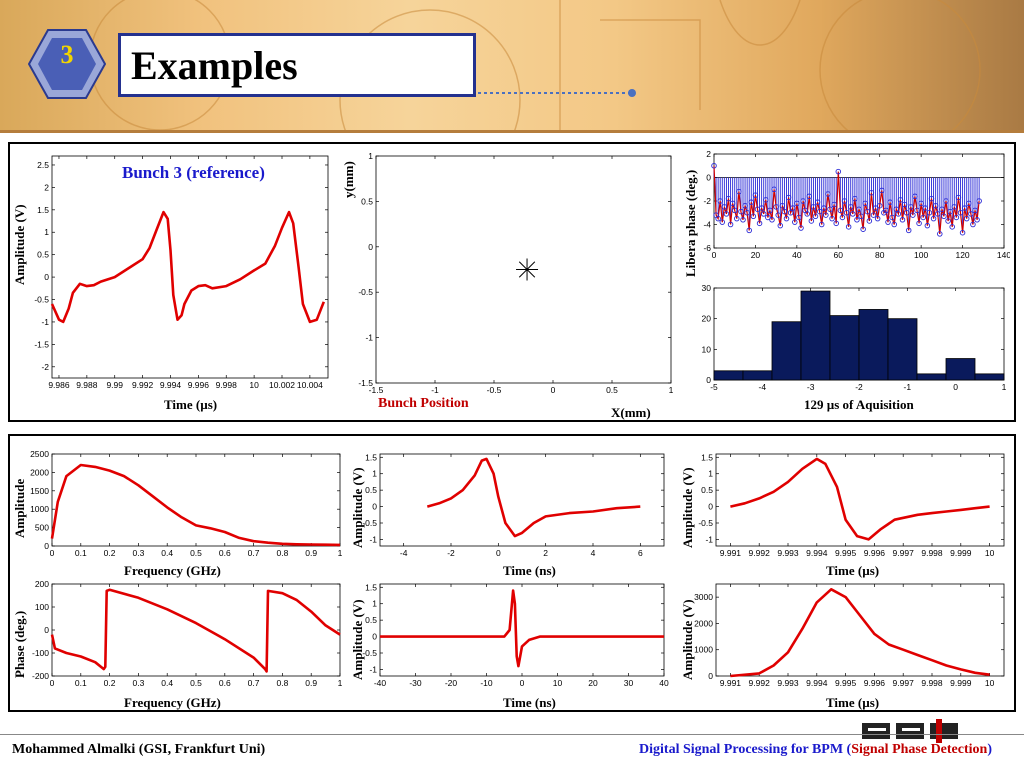 The width and height of the screenshot is (1024, 768). What do you see at coordinates (374, 637) in the screenshot?
I see `pulse-ns-2-ytick-label: 0` at bounding box center [374, 637].